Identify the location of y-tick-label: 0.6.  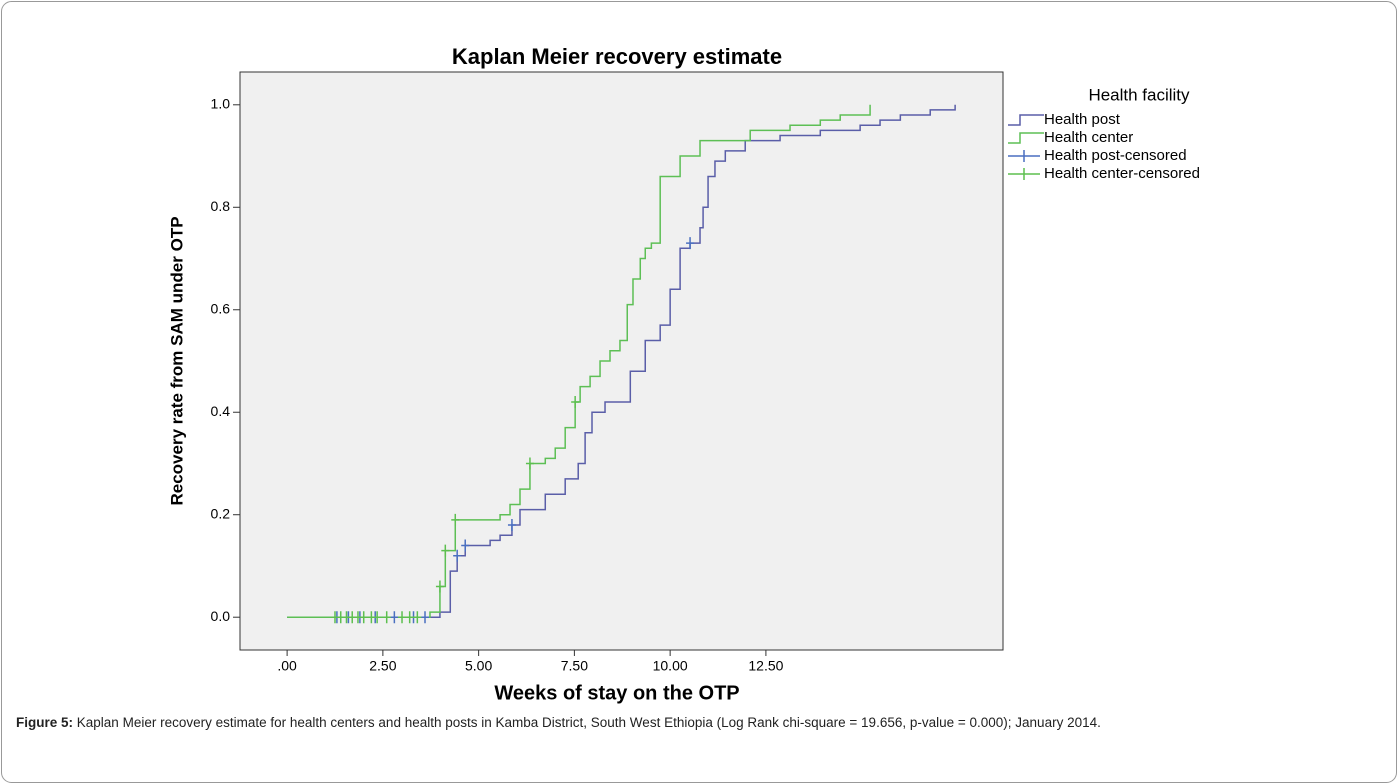
(221, 308).